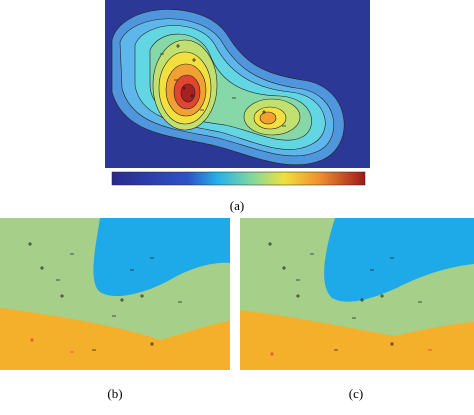  Describe the element at coordinates (114, 393) in the screenshot. I see `caption: (b)` at that location.